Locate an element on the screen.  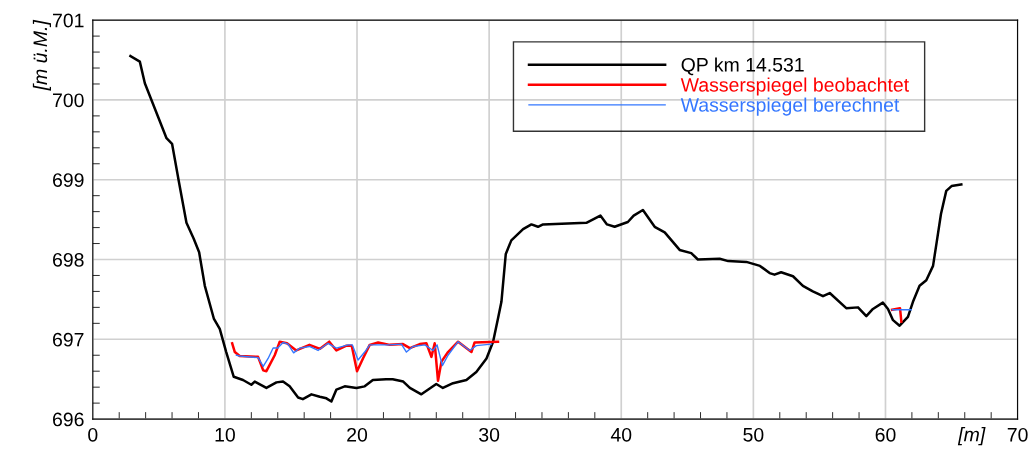
x-tick-label: 40 is located at coordinates (621, 434).